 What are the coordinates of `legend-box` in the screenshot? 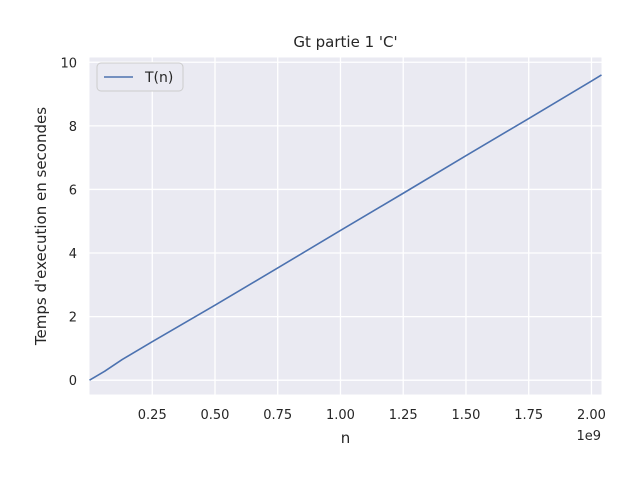 It's located at (140, 77).